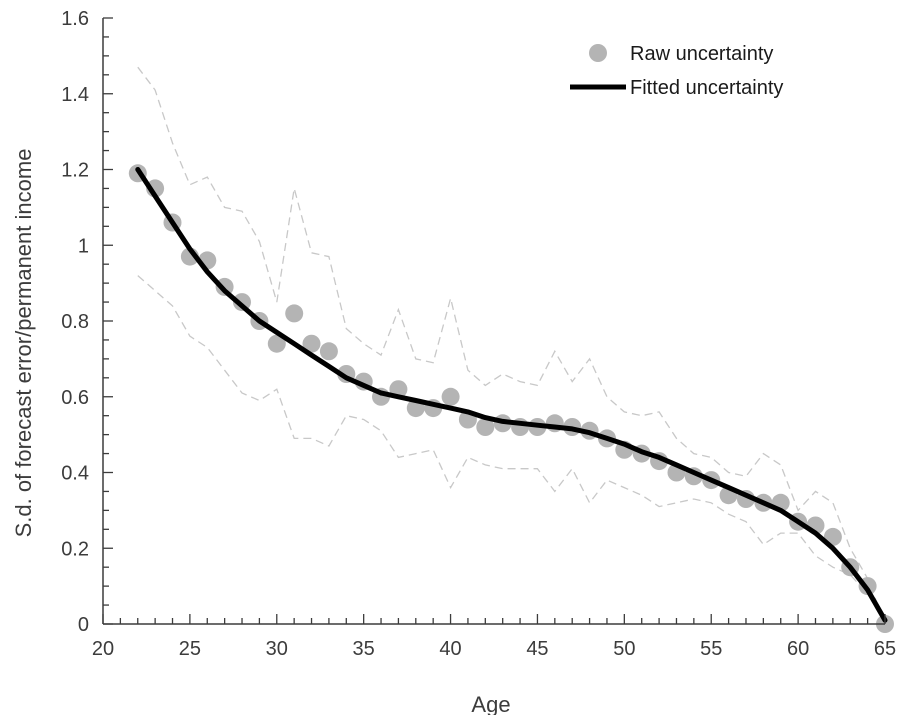 This screenshot has width=899, height=720. I want to click on legend-label-raw: Raw uncertainty, so click(701, 54).